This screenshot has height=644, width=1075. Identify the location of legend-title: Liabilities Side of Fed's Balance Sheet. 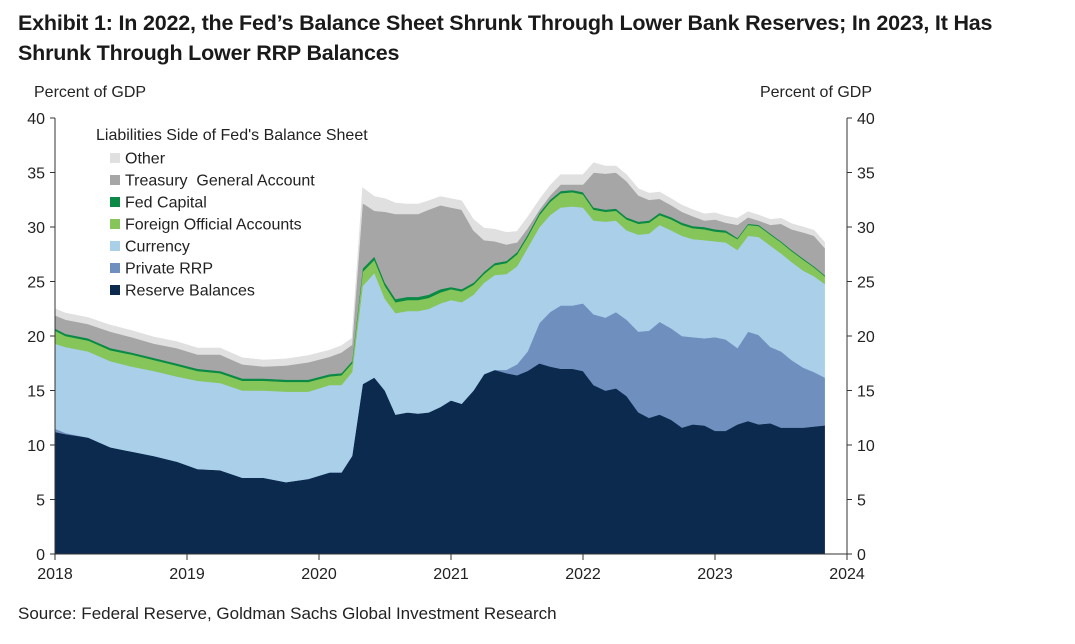
(232, 135).